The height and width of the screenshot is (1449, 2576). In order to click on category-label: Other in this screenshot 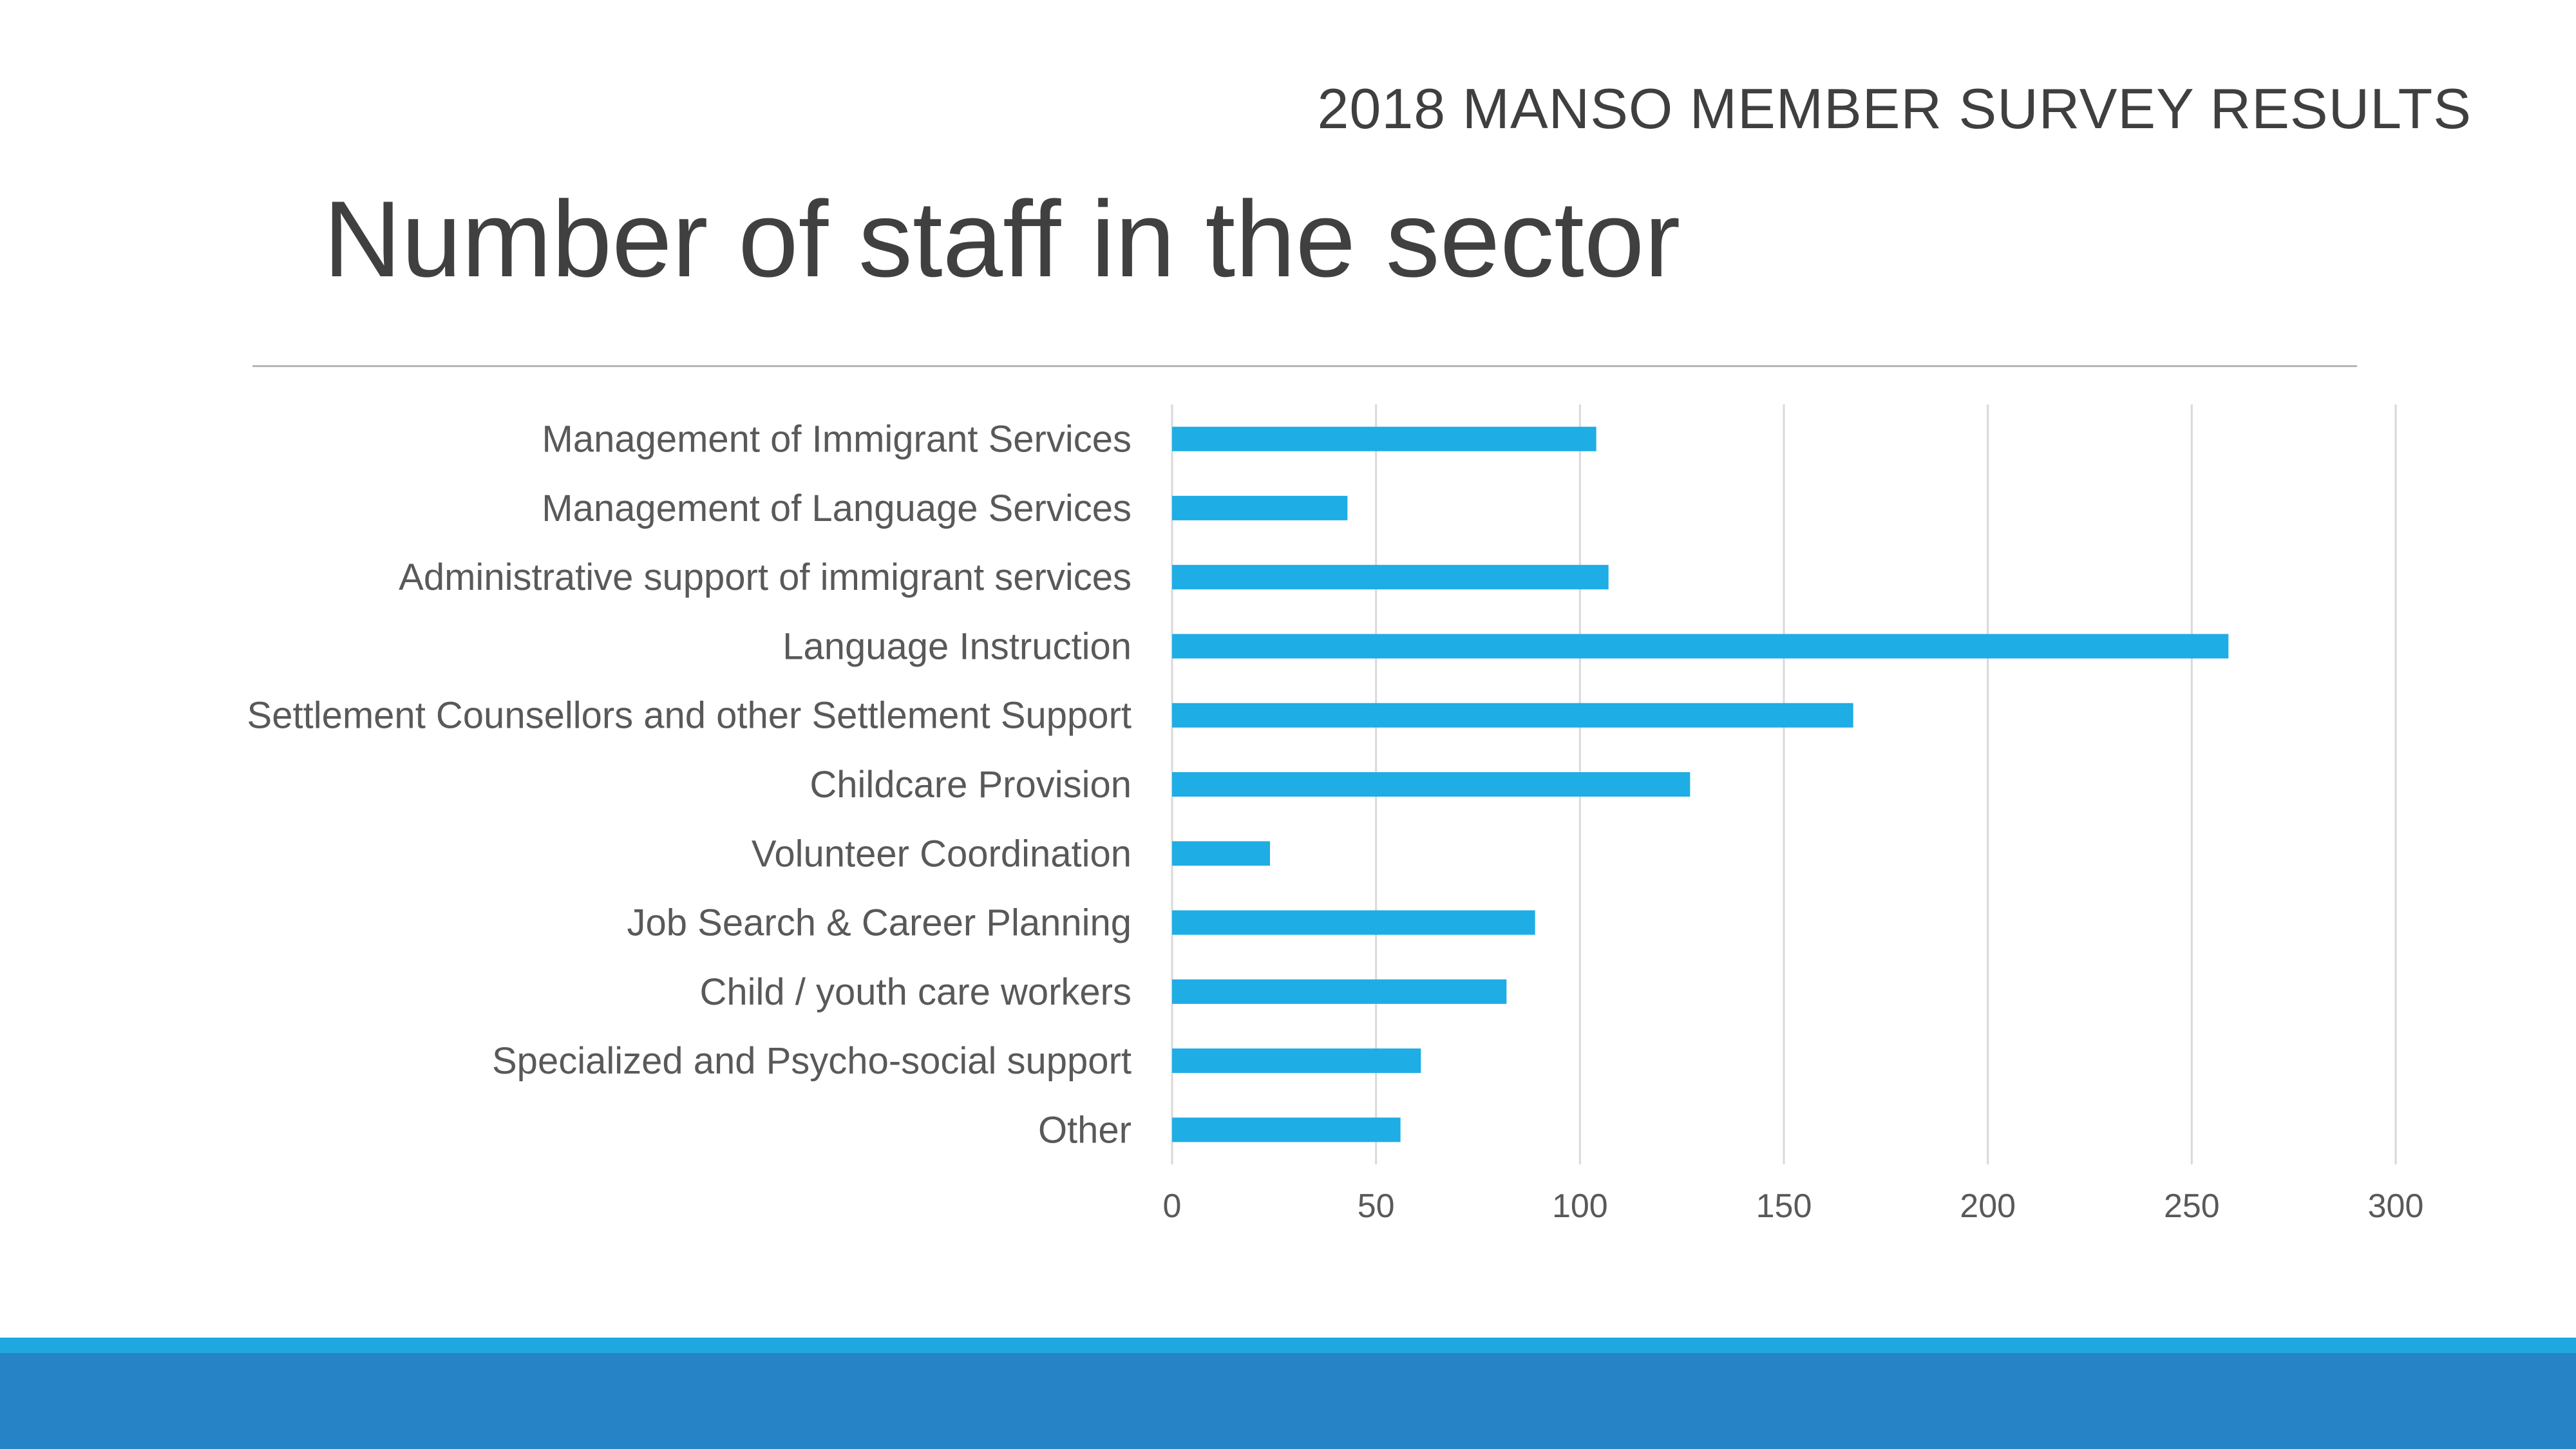, I will do `click(1085, 1130)`.